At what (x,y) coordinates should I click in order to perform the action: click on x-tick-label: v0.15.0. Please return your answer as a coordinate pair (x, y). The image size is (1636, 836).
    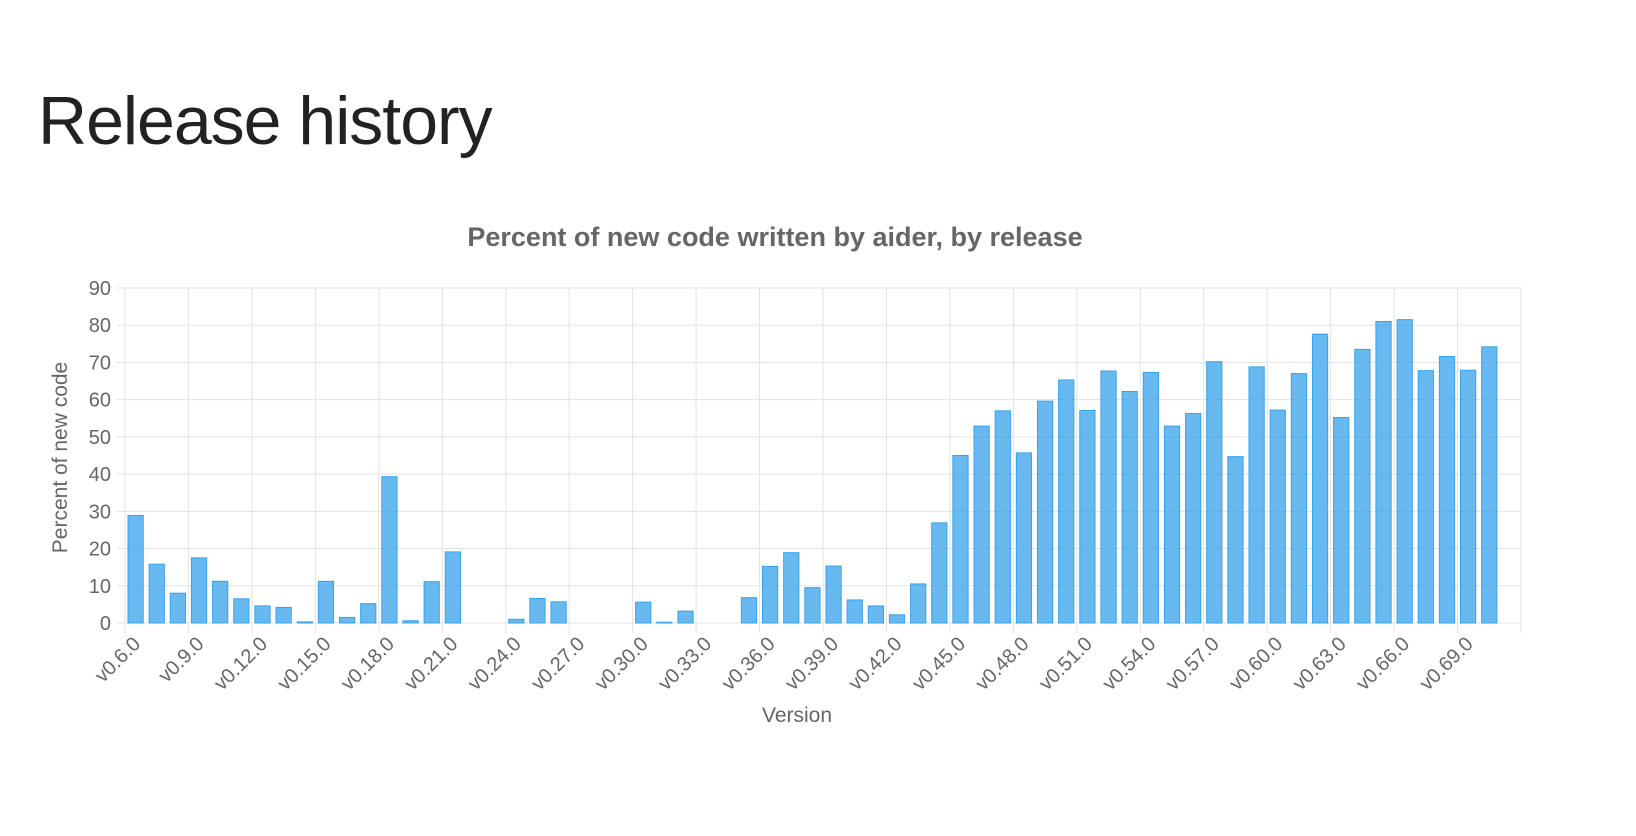
    Looking at the image, I should click on (305, 664).